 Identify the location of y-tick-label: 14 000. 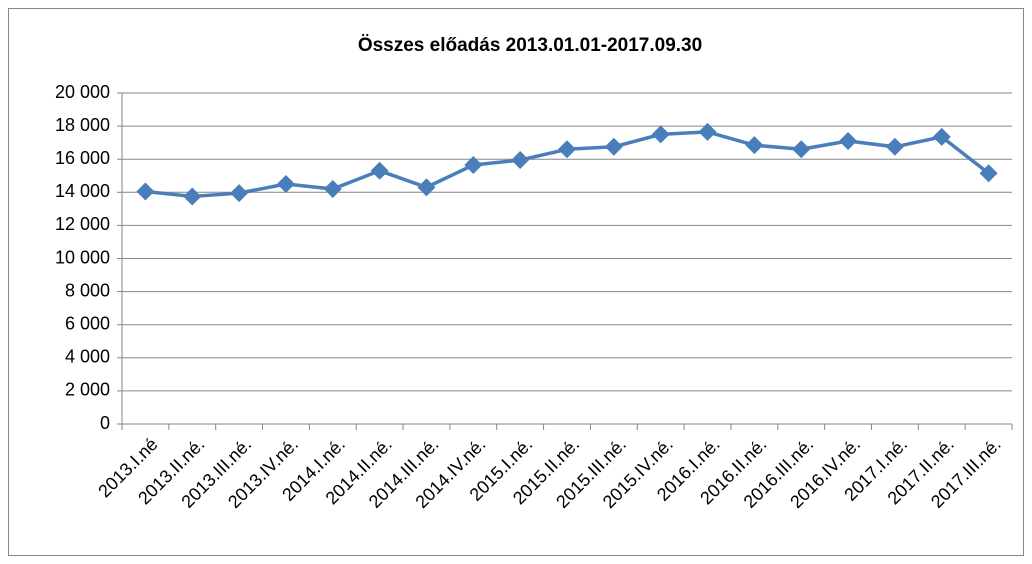
(82, 191).